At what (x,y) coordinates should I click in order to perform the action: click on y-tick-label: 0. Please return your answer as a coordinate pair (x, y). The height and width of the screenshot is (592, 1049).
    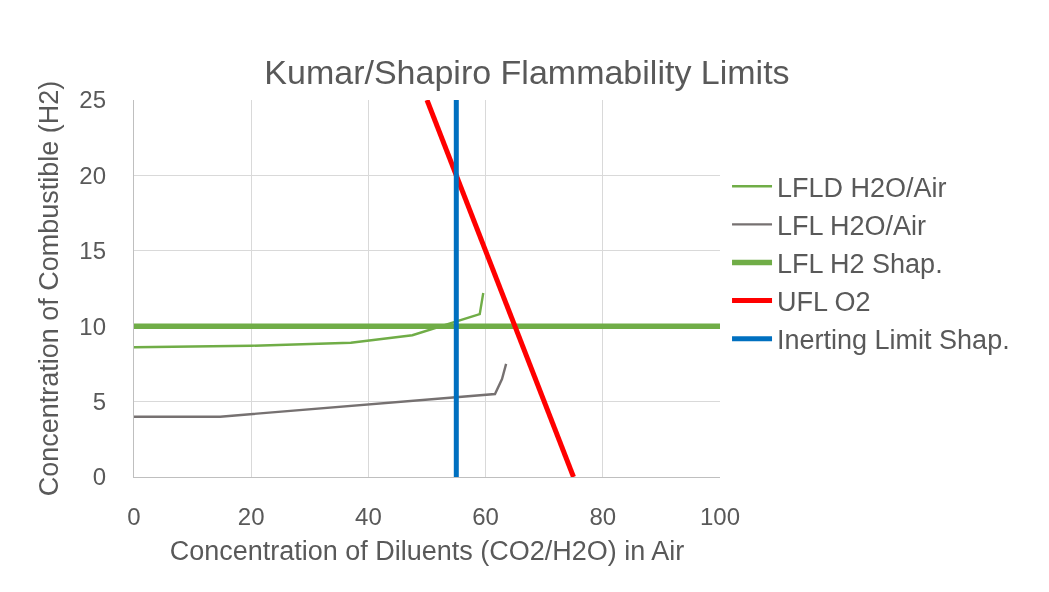
    Looking at the image, I should click on (99, 477).